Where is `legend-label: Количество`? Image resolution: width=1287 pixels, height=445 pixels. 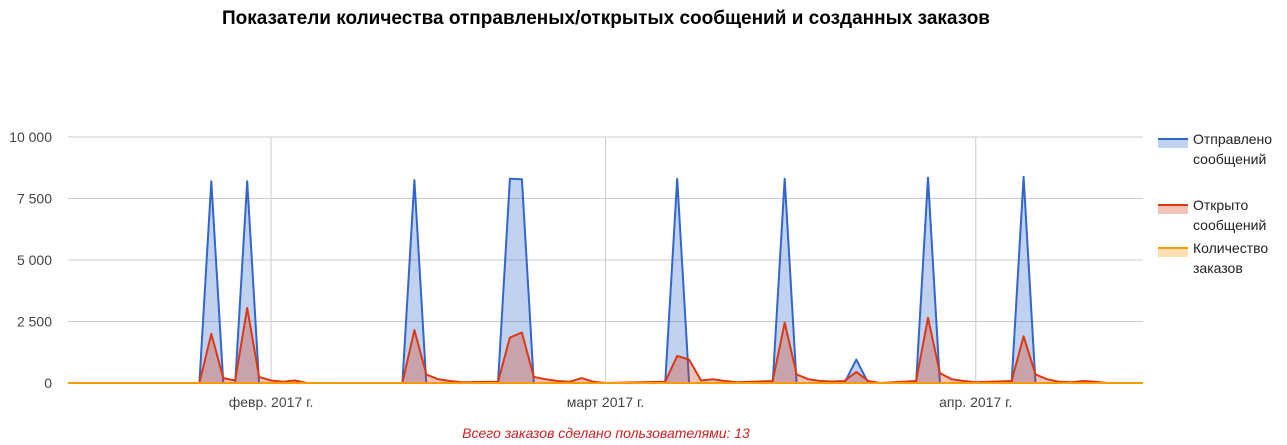
legend-label: Количество is located at coordinates (1230, 248).